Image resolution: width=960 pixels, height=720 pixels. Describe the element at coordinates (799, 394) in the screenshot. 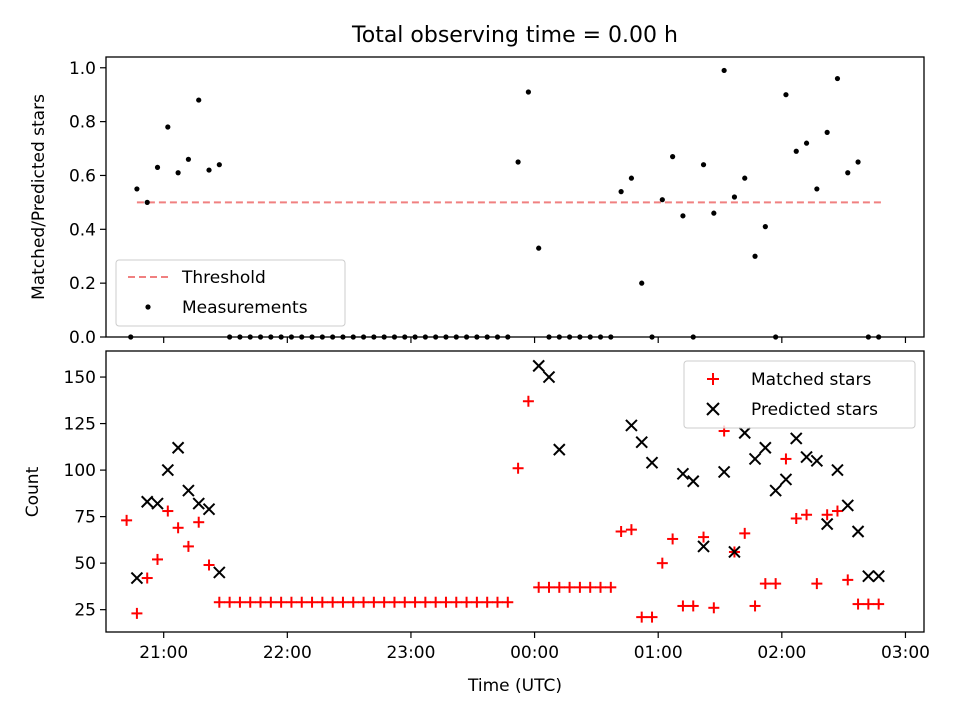

I see `bottom-legend: Matched stars Predicted stars` at that location.